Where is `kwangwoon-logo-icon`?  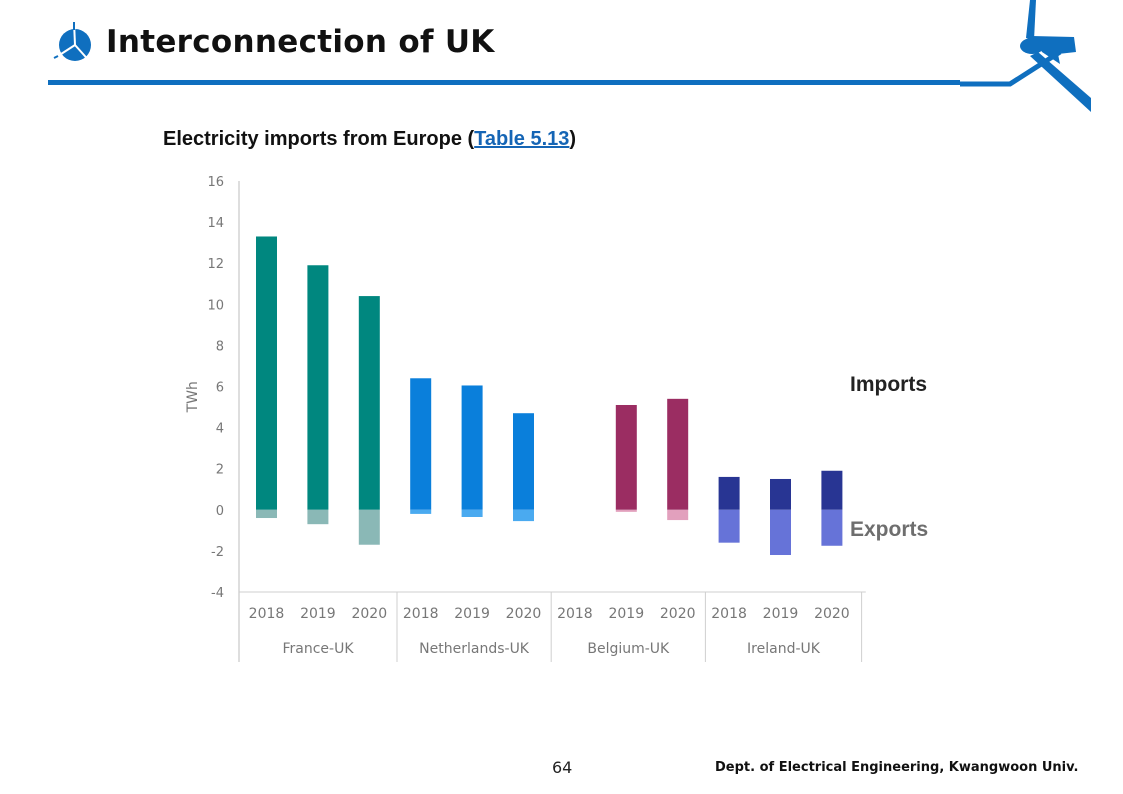 kwangwoon-logo-icon is located at coordinates (73, 43).